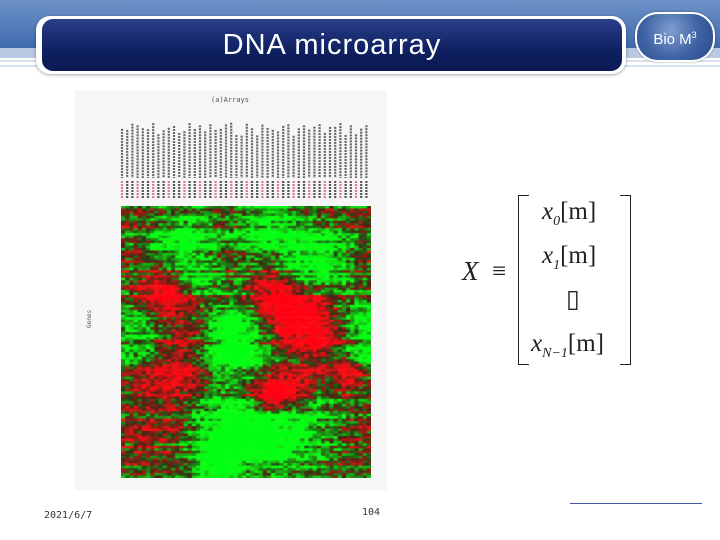 This screenshot has height=540, width=720. I want to click on biom3-logo-icon, so click(675, 37).